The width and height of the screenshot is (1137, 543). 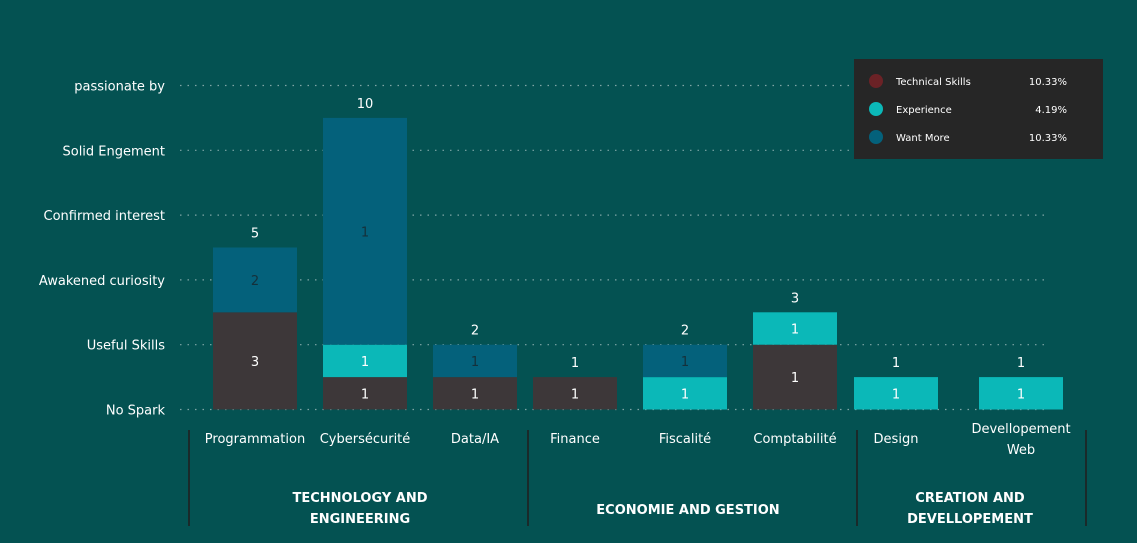 What do you see at coordinates (685, 439) in the screenshot?
I see `x-category-label: Fiscalité` at bounding box center [685, 439].